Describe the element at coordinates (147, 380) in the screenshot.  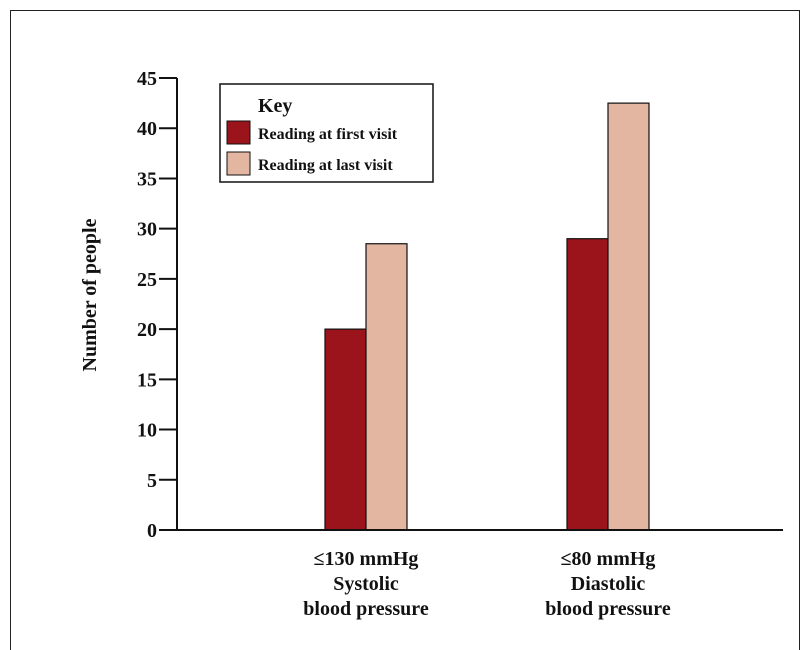
I see `y-tick-label: 15` at that location.